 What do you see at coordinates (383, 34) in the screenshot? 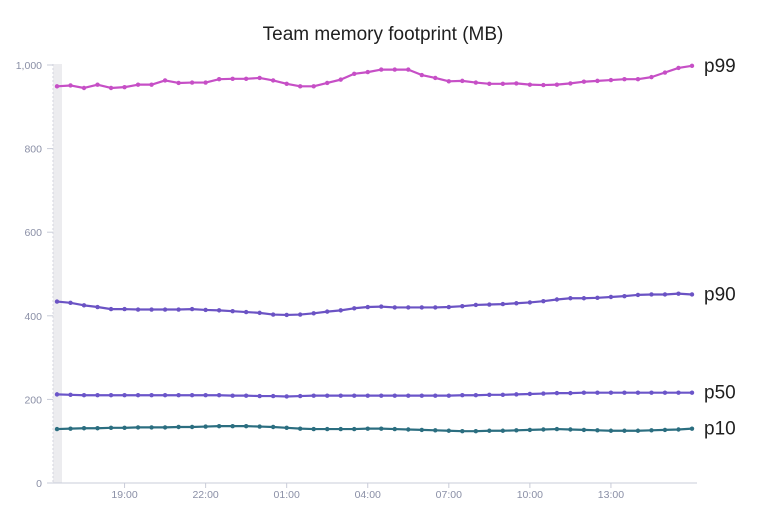
I see `chart-title: Team memory footprint (MB)` at bounding box center [383, 34].